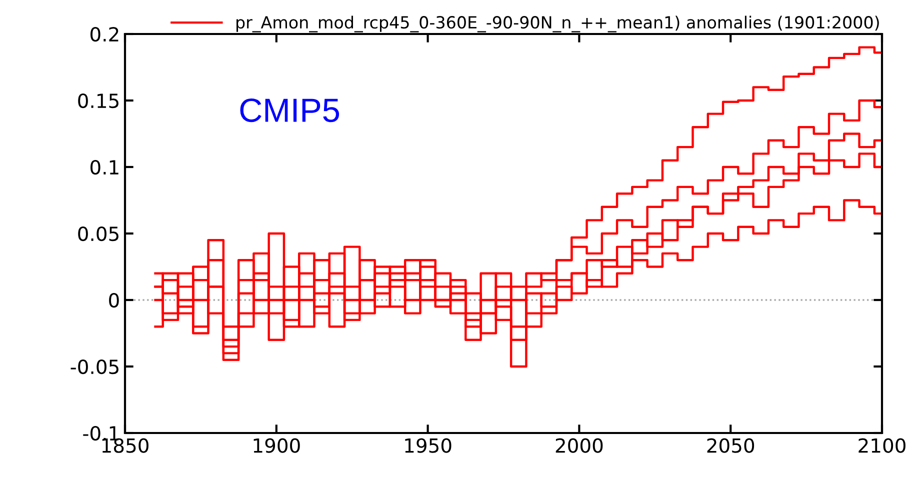 The height and width of the screenshot is (490, 912). What do you see at coordinates (94, 366) in the screenshot?
I see `y-tick-label: -0.05` at bounding box center [94, 366].